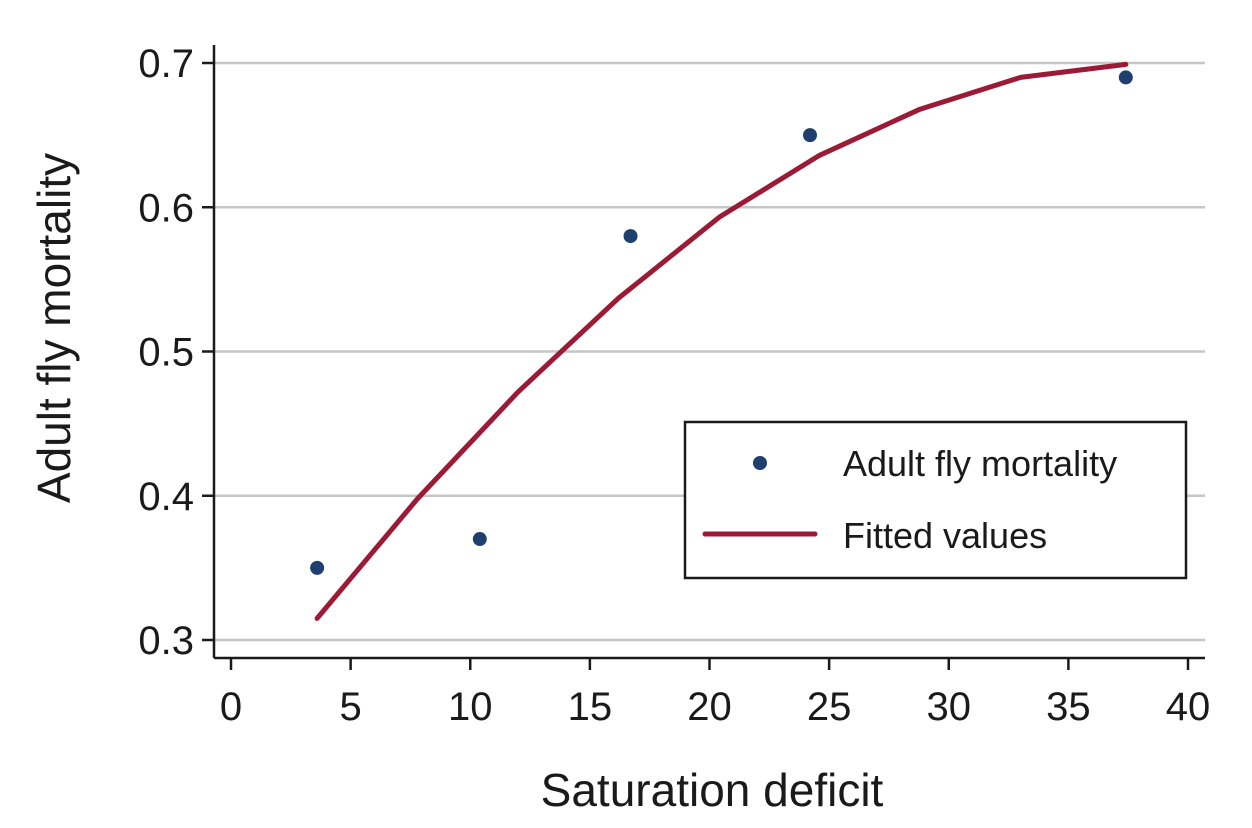 This screenshot has width=1252, height=828. What do you see at coordinates (166, 497) in the screenshot?
I see `y-tick-label: 0.4` at bounding box center [166, 497].